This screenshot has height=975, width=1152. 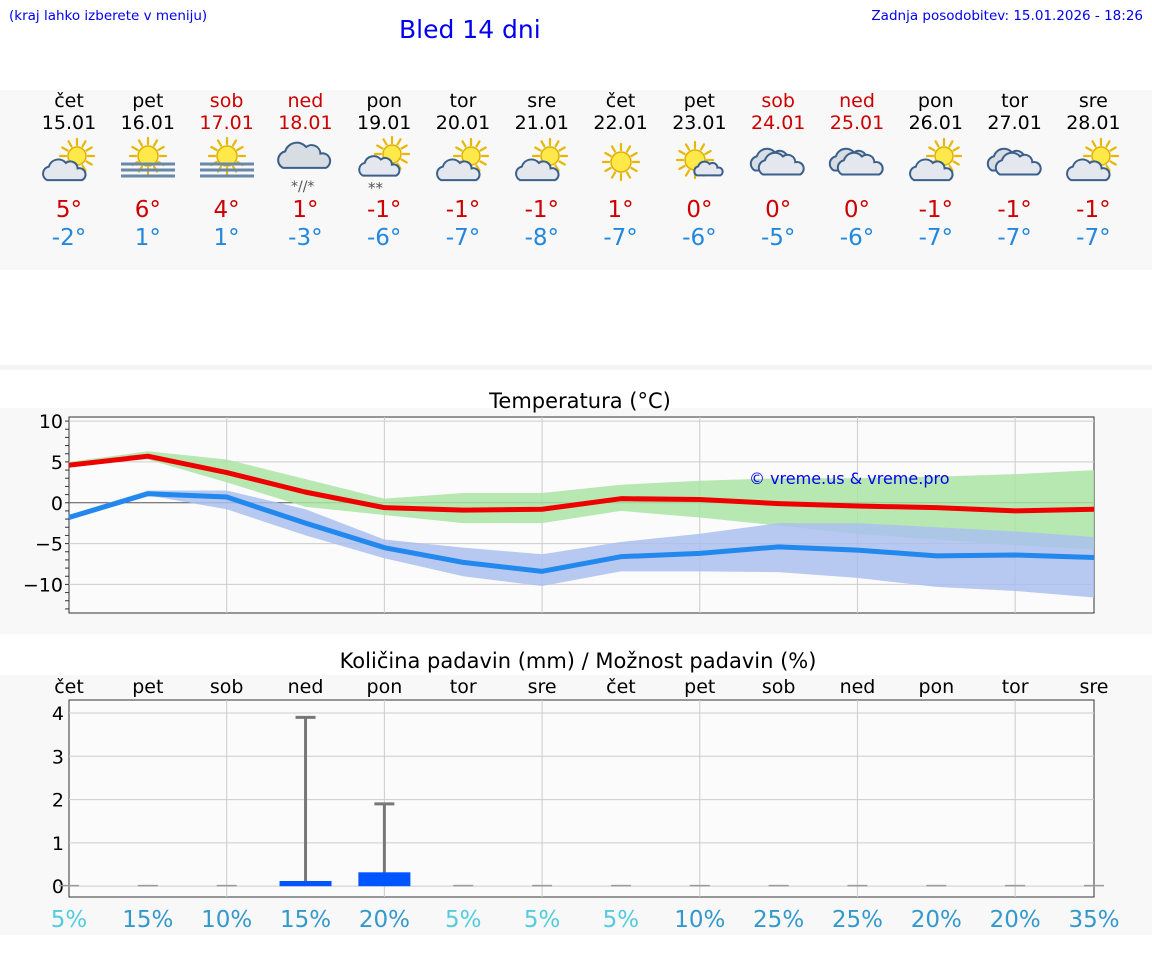 I want to click on location-hint: (kraj lahko izberete v meniju), so click(x=108, y=16).